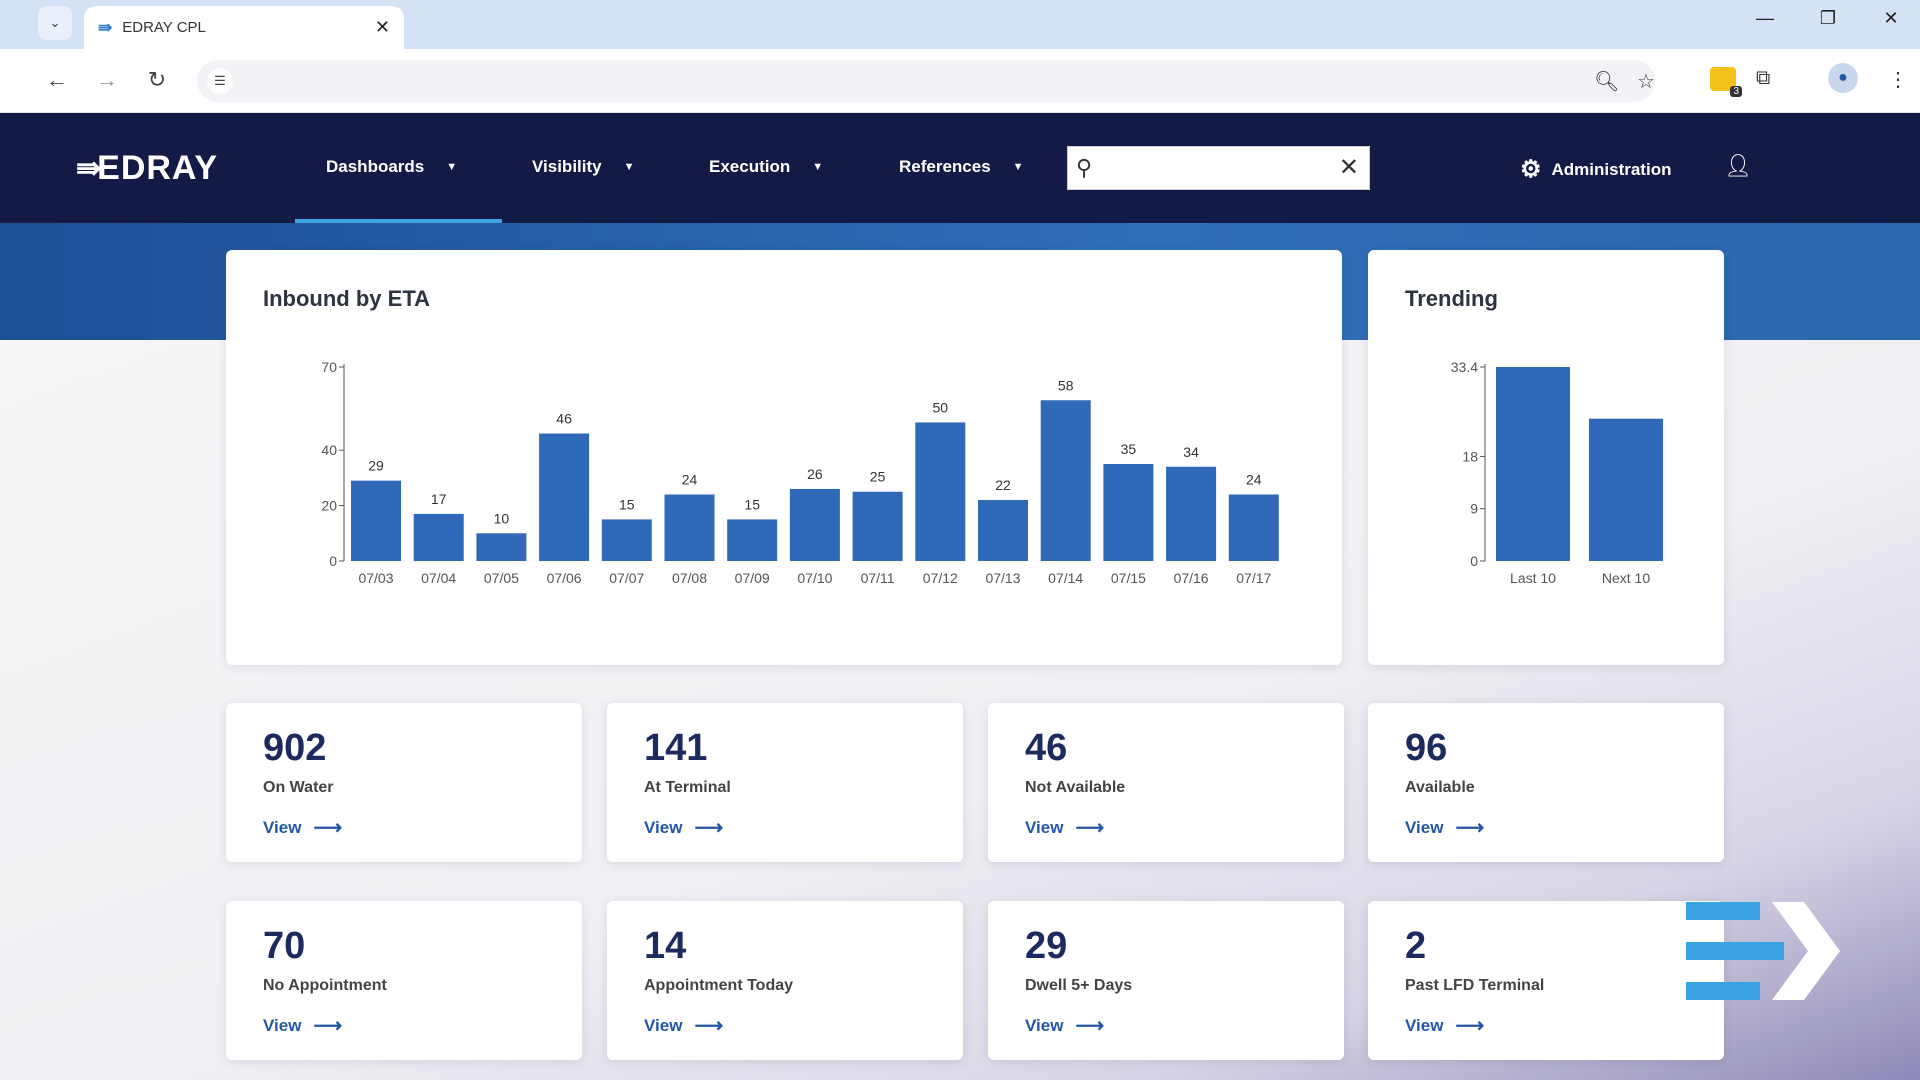  I want to click on stat-value: 14, so click(665, 946).